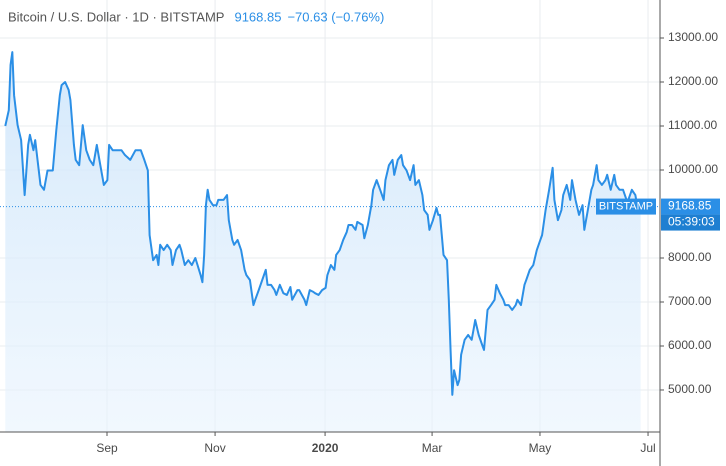 This screenshot has height=466, width=726. I want to click on y-tick-label: 7000.00, so click(690, 301).